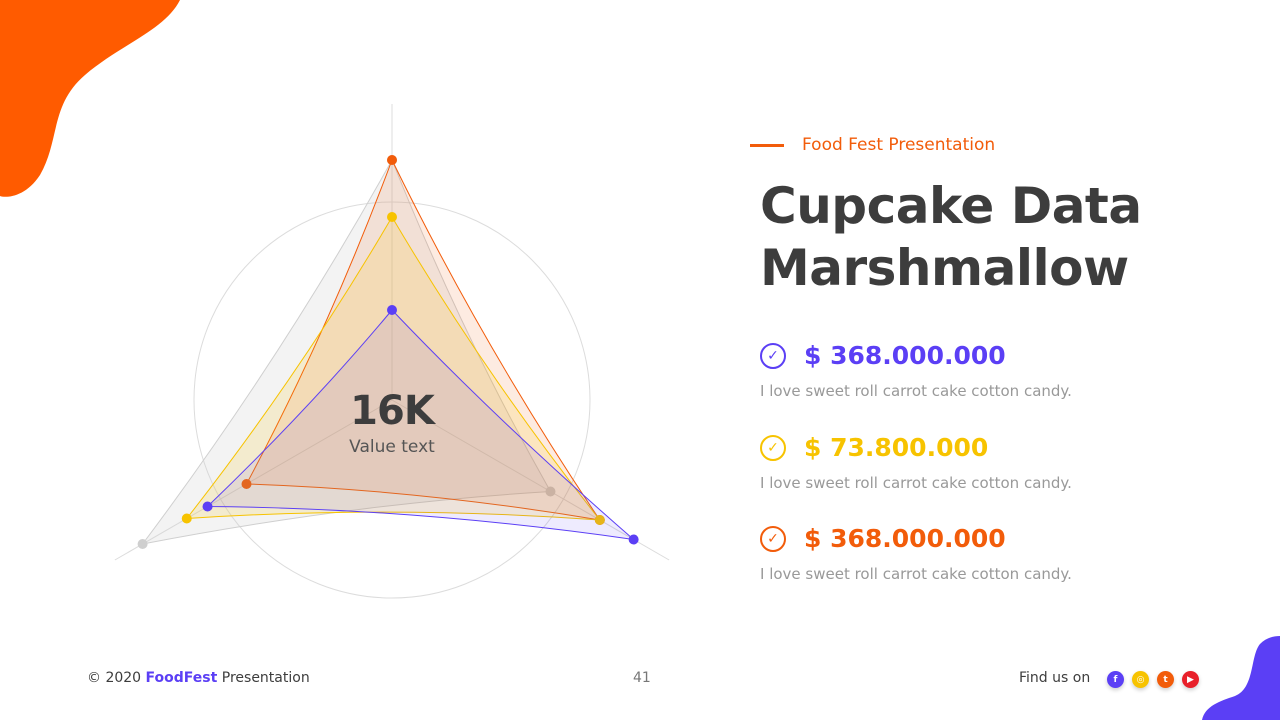 This screenshot has width=1280, height=720. I want to click on eyebrow: Food Fest Presentation, so click(872, 145).